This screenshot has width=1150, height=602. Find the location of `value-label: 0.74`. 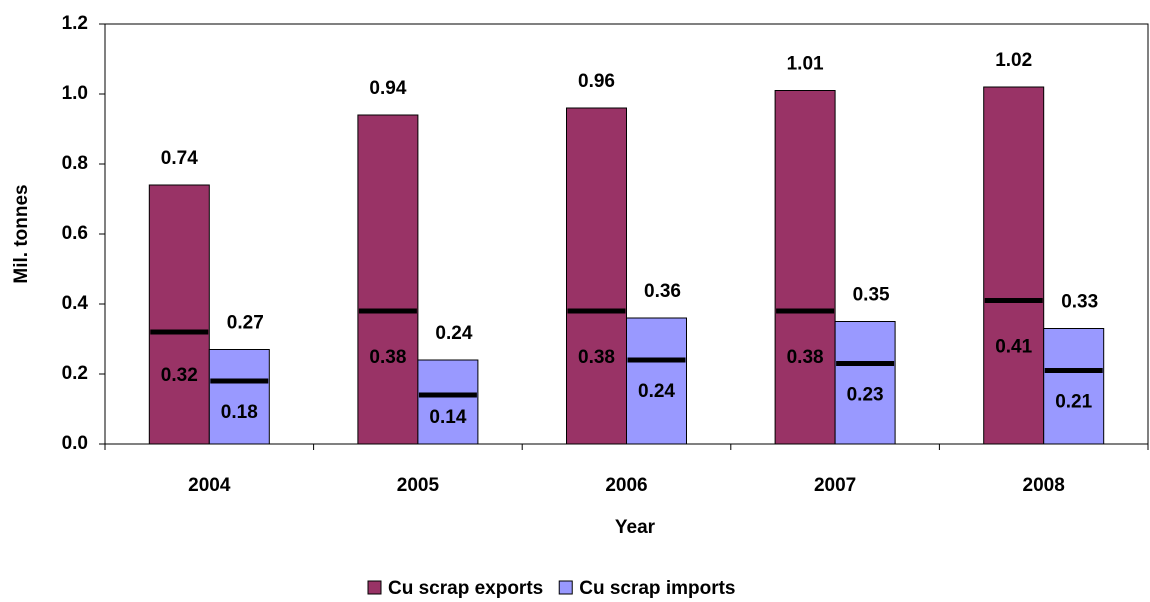

value-label: 0.74 is located at coordinates (179, 158).